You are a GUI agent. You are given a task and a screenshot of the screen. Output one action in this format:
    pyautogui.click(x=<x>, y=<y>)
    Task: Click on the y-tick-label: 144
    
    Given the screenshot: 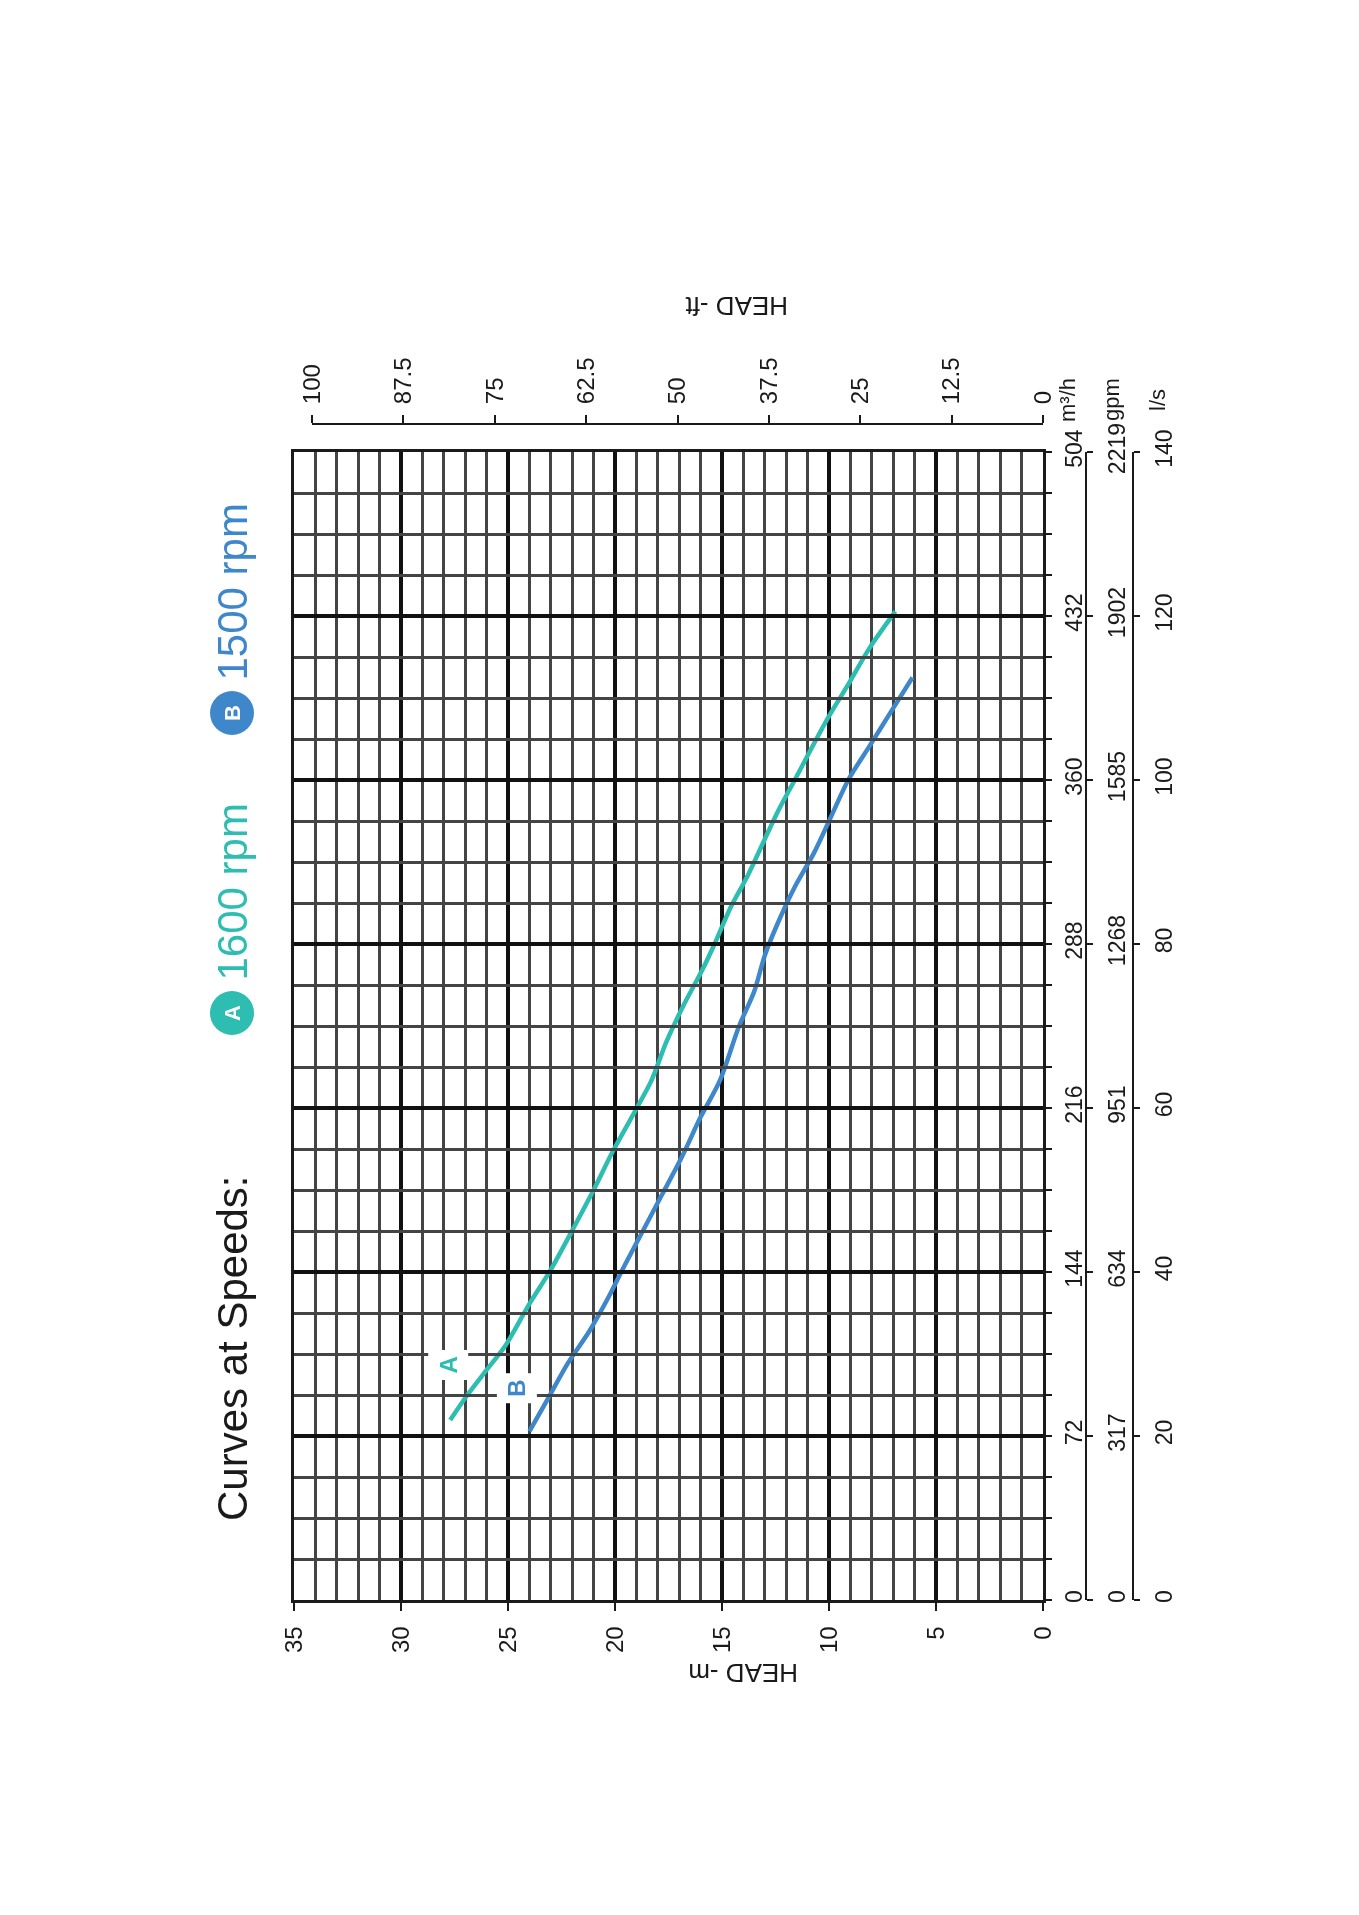 What is the action you would take?
    pyautogui.click(x=1074, y=1268)
    